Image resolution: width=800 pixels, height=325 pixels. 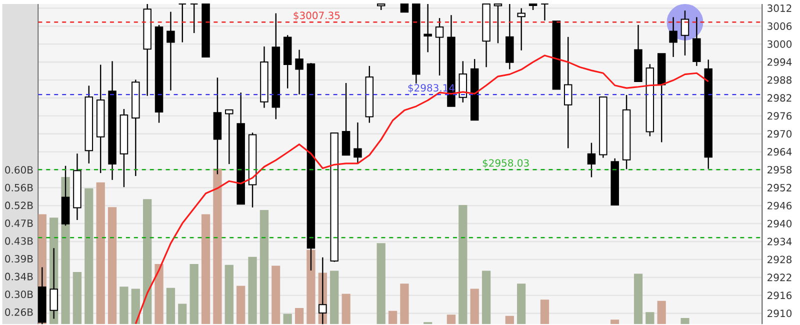 I want to click on ref-line-label: $3007.35, so click(x=317, y=16).